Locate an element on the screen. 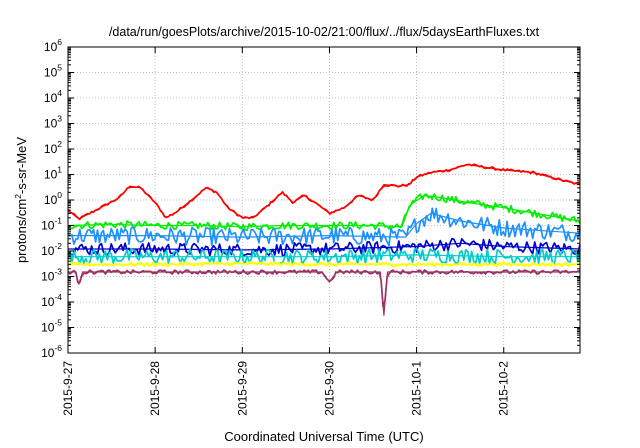 Image resolution: width=640 pixels, height=448 pixels. y-tick-label: 10⁰ is located at coordinates (53, 198).